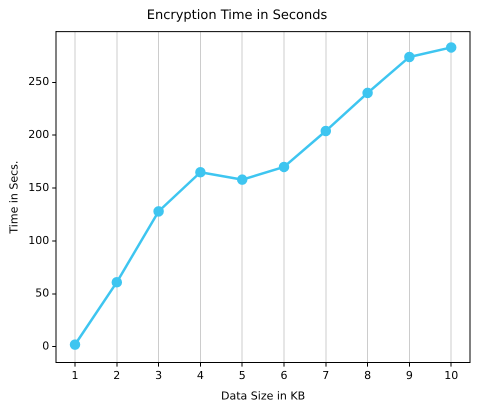  Describe the element at coordinates (39, 135) in the screenshot. I see `y-tick-label: 200` at that location.